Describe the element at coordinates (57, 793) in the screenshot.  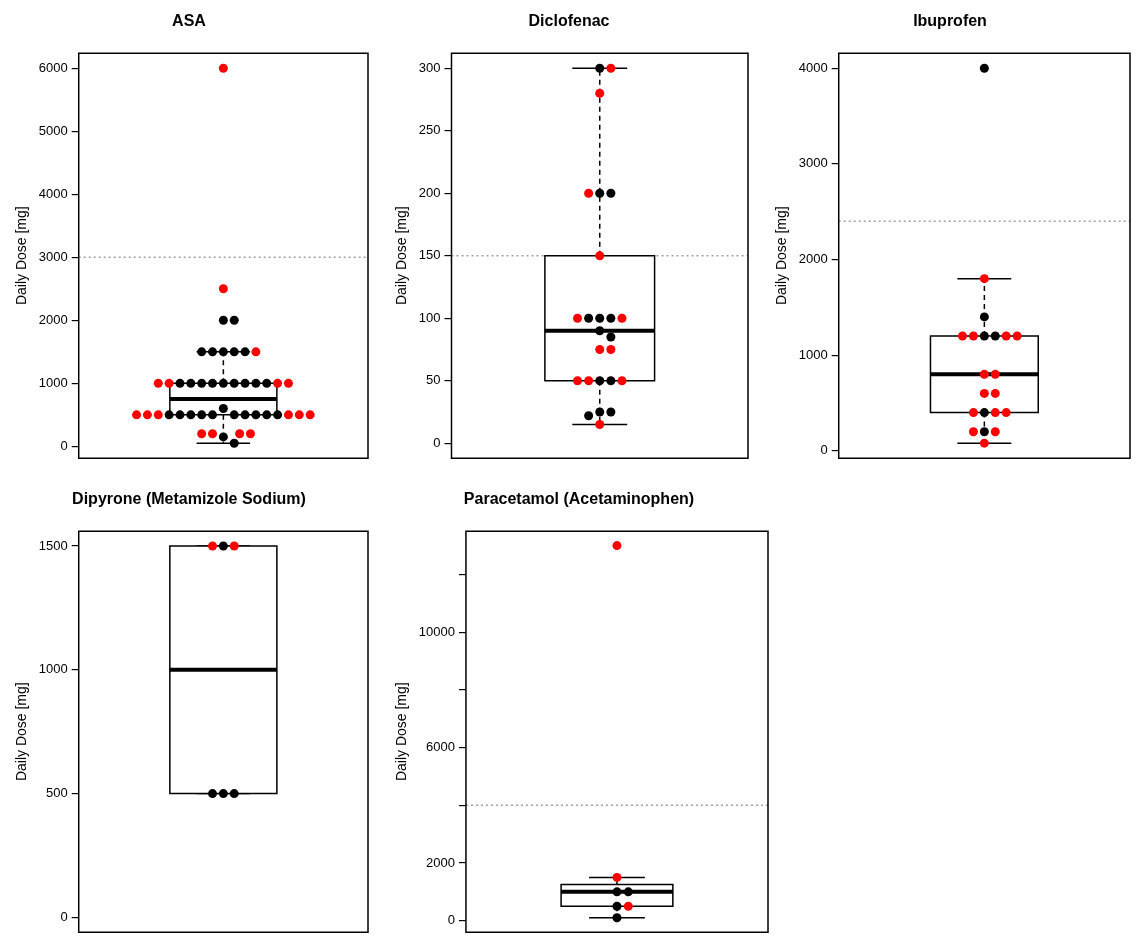
I see `y-tick-label: 500` at that location.